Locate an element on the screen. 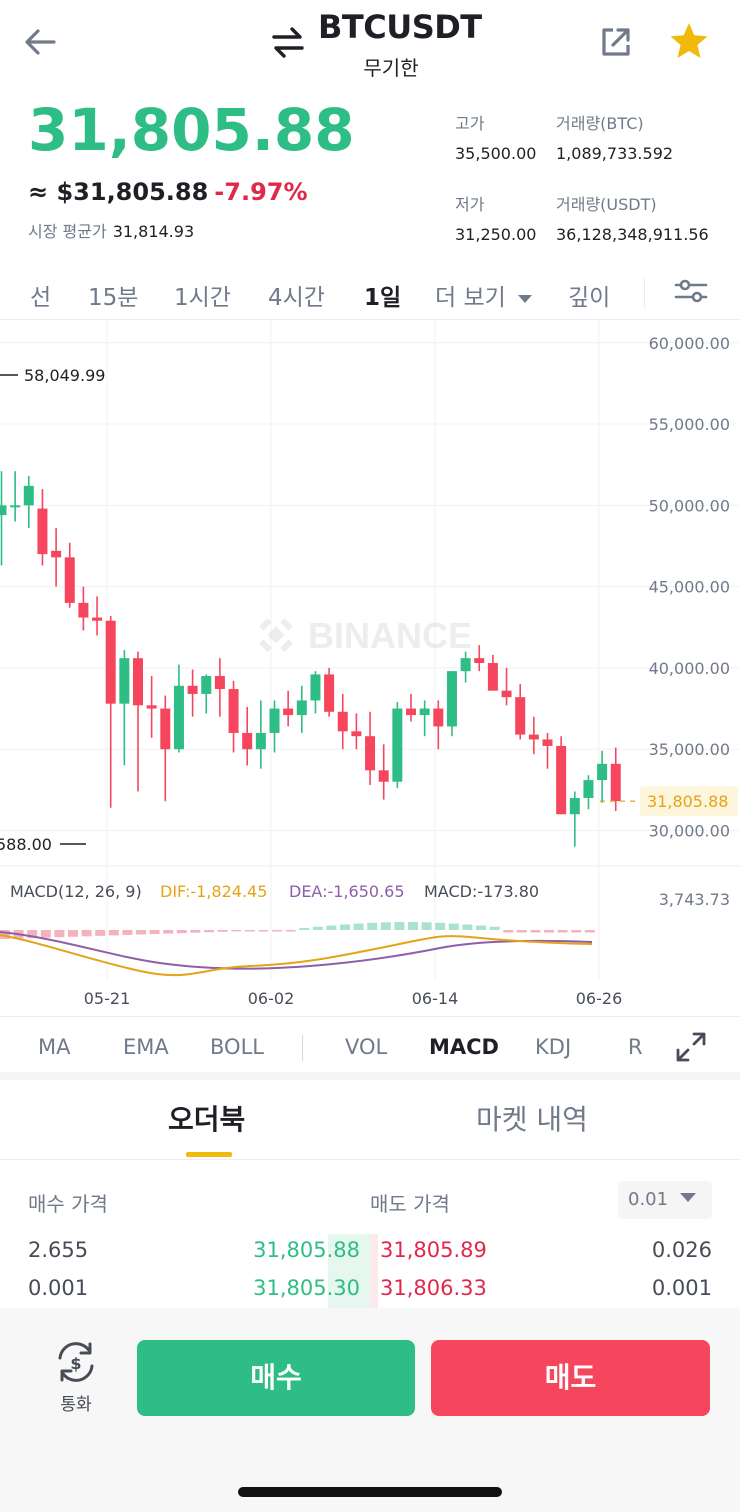  price-change-row: ≈ $31,805.88 -7.97% is located at coordinates (168, 192).